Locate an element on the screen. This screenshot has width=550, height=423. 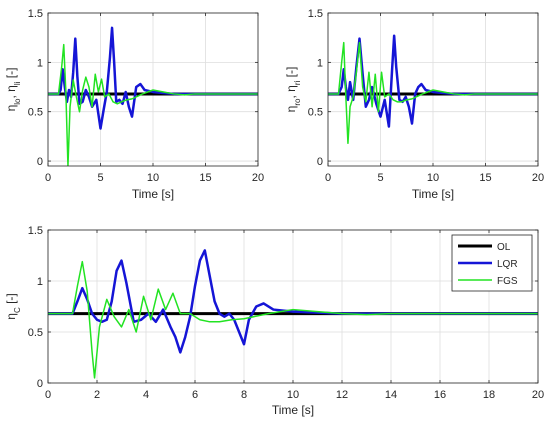
legend-label-ol: OL is located at coordinates (504, 247).